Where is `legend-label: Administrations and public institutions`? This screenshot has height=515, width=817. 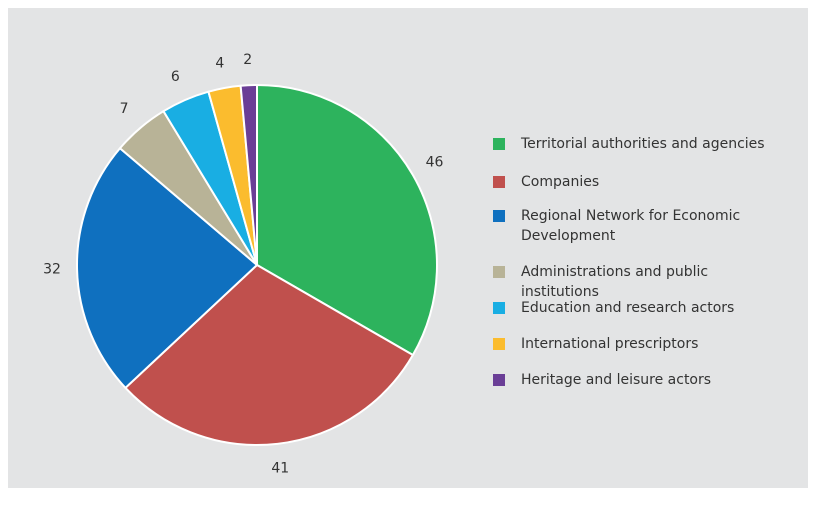 legend-label: Administrations and public institutions is located at coordinates (615, 282).